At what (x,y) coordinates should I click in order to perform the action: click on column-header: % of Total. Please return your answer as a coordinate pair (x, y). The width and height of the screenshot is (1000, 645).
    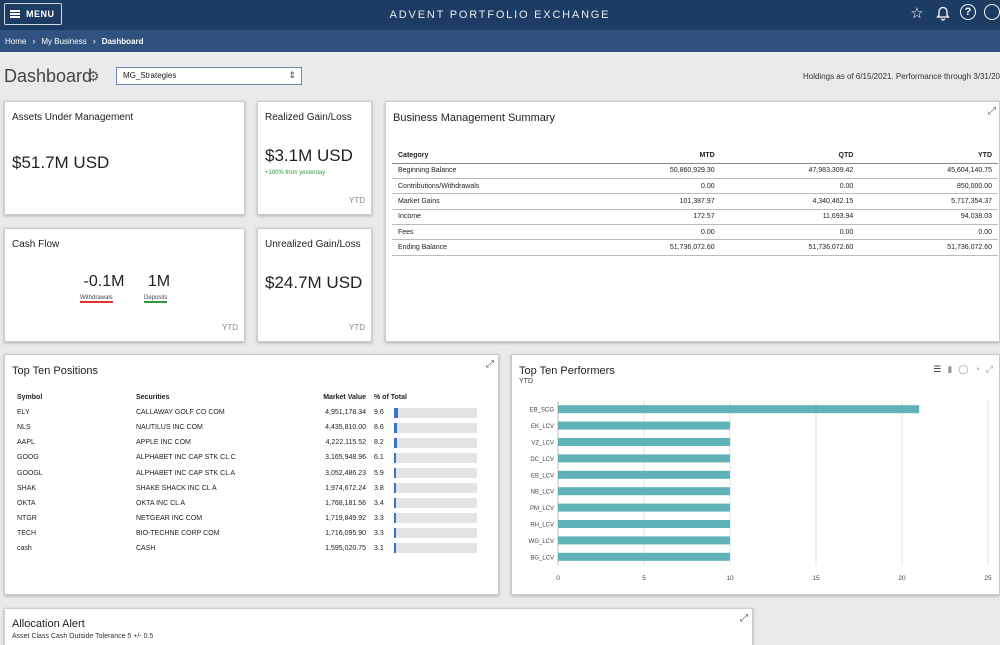
    Looking at the image, I should click on (390, 398).